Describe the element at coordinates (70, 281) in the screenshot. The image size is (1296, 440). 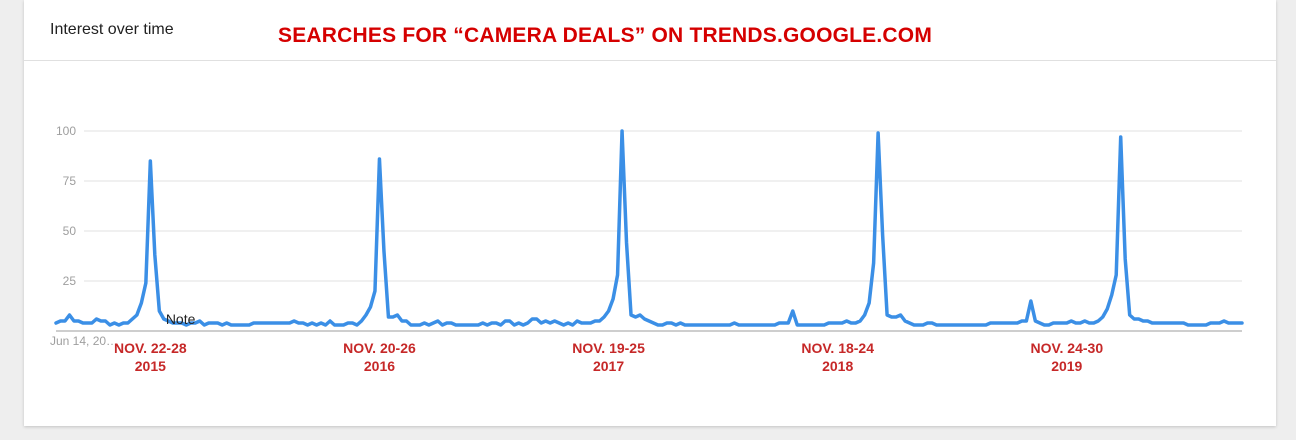
I see `y-tick-label-25: 25` at that location.